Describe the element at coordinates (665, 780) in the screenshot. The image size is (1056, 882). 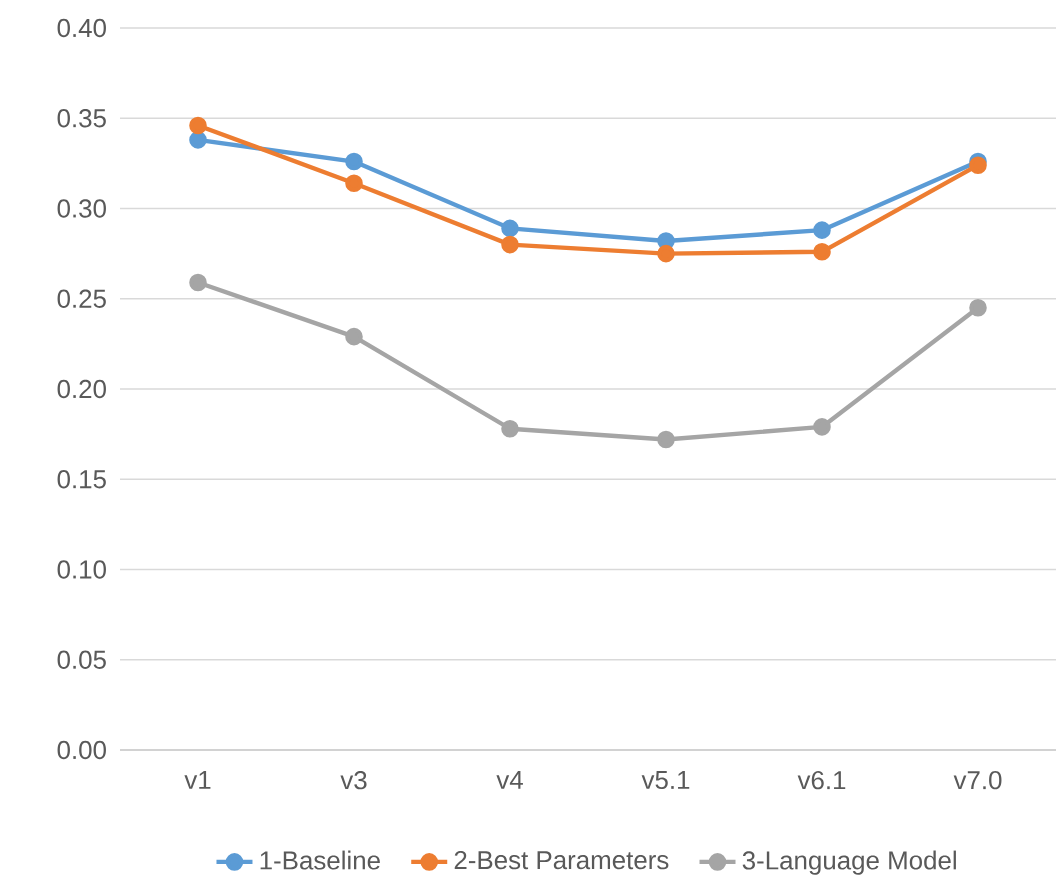
I see `x-tick-label: v5.1` at that location.